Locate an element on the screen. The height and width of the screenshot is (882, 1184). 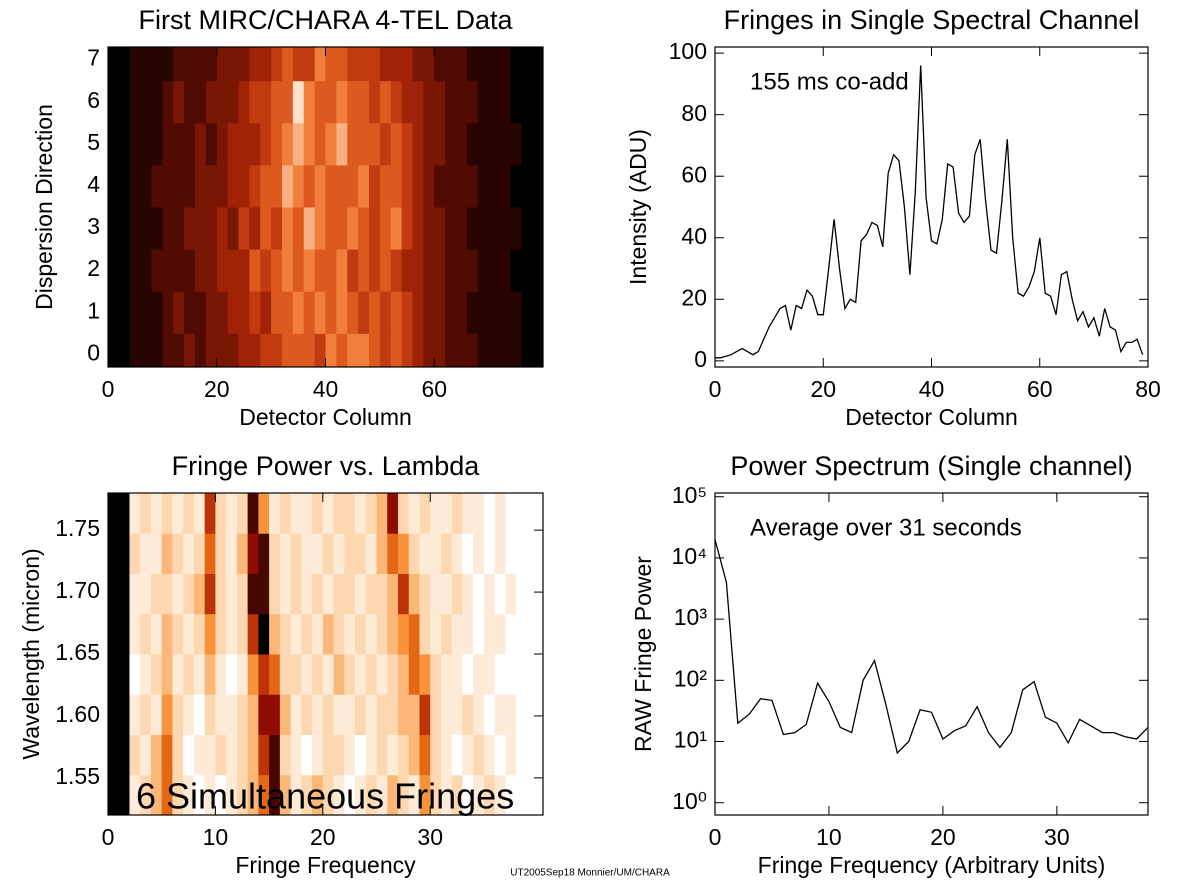
footer: UT2005Sep18 Monnier/UM/CHARA is located at coordinates (590, 873).